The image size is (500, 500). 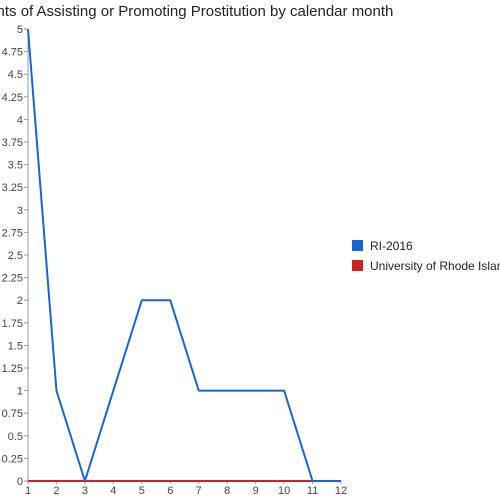 What do you see at coordinates (341, 491) in the screenshot?
I see `x-tick-label: 12` at bounding box center [341, 491].